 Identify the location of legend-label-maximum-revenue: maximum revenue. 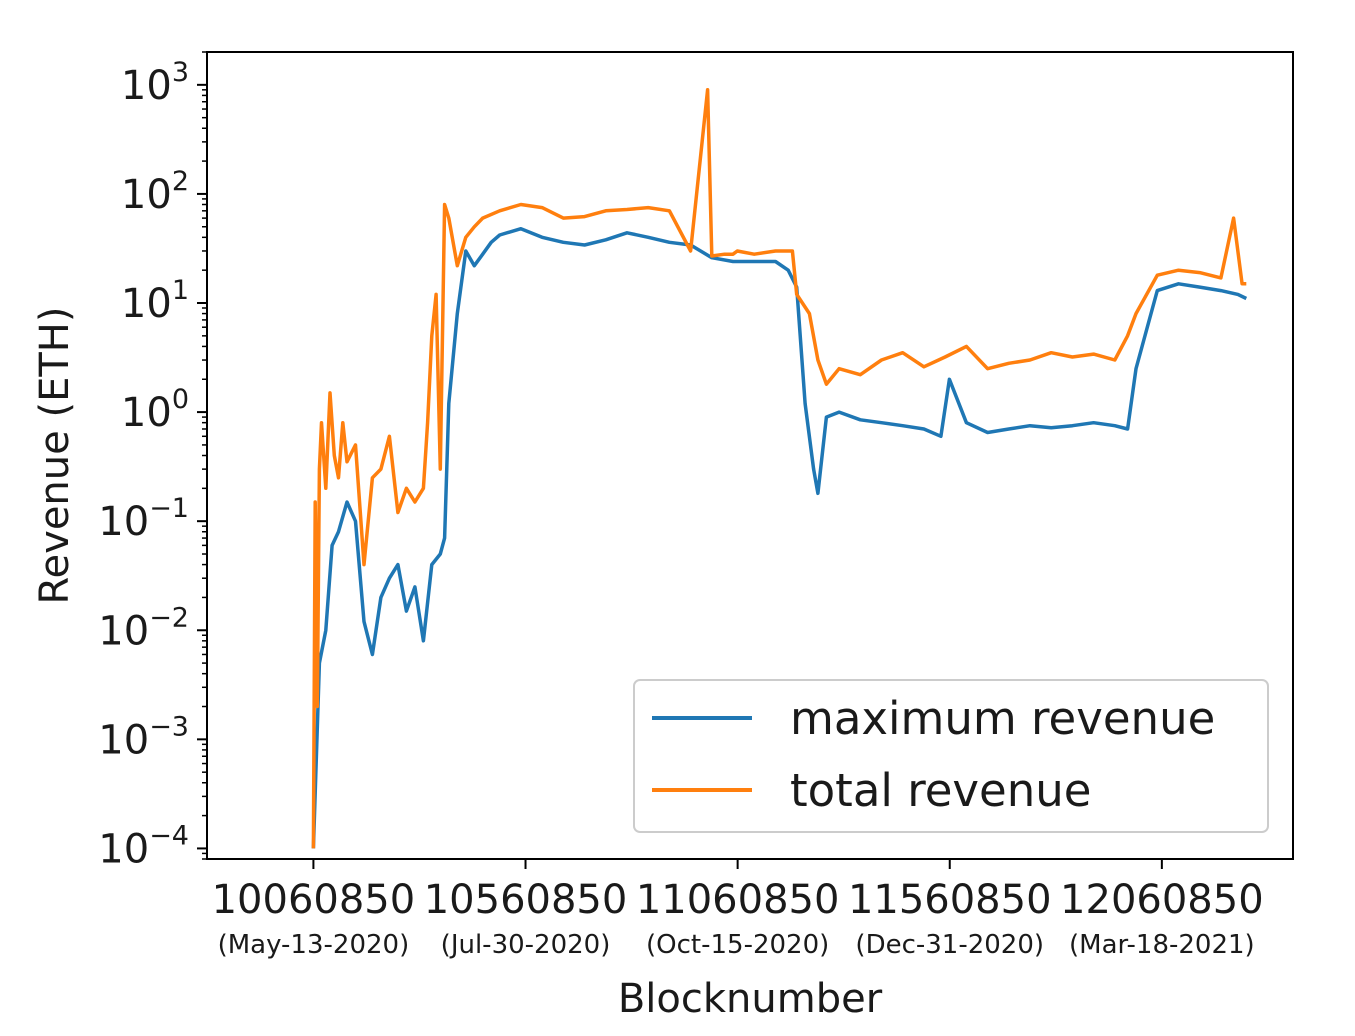
(1002, 718).